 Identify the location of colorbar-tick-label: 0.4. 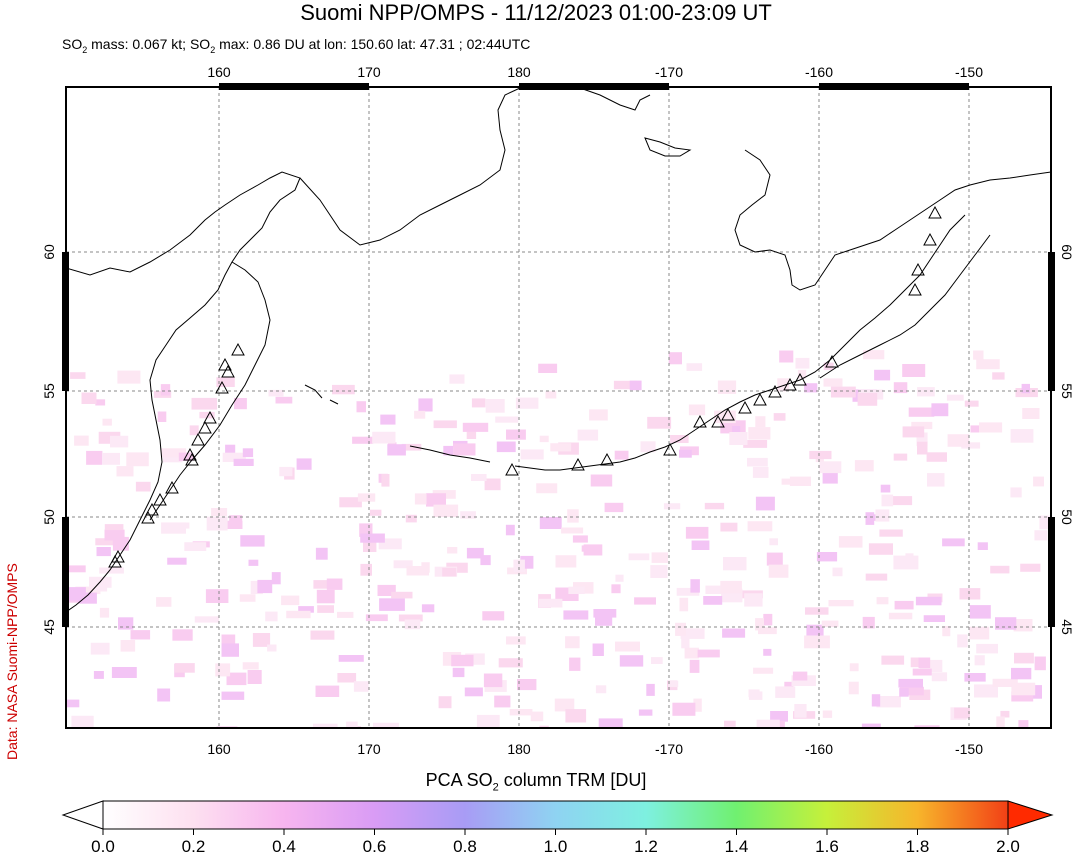
(284, 846).